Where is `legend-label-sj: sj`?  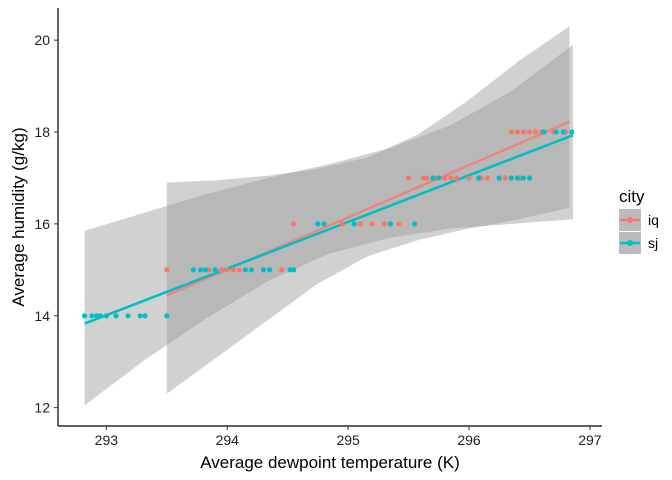
legend-label-sj: sj is located at coordinates (653, 243).